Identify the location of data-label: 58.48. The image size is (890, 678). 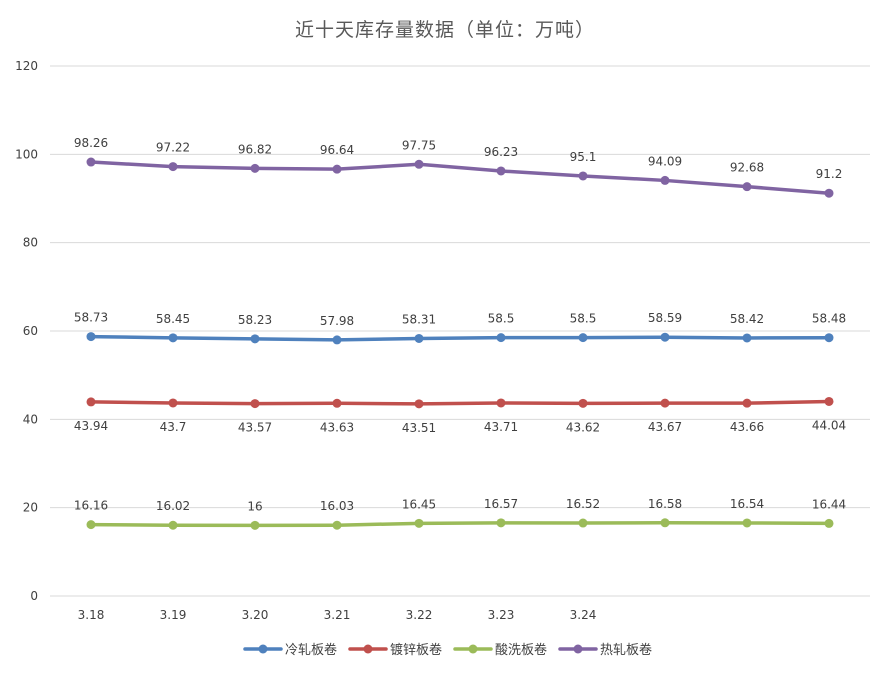
(829, 319).